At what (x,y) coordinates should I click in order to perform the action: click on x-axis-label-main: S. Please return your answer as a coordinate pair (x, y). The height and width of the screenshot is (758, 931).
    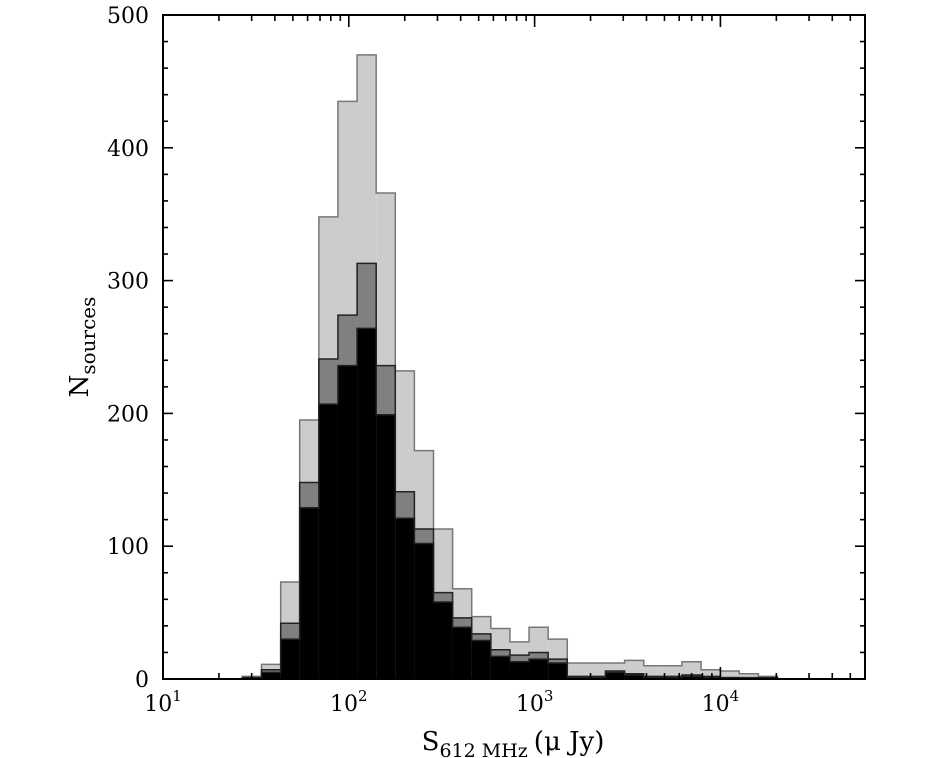
    Looking at the image, I should click on (431, 742).